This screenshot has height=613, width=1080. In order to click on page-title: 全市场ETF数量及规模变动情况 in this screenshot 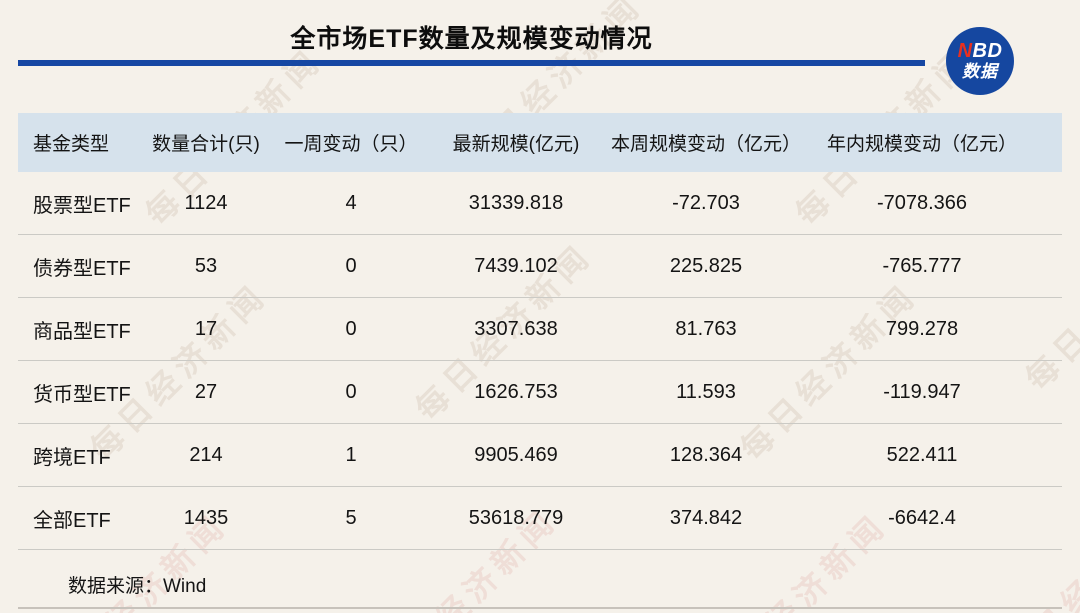, I will do `click(471, 39)`.